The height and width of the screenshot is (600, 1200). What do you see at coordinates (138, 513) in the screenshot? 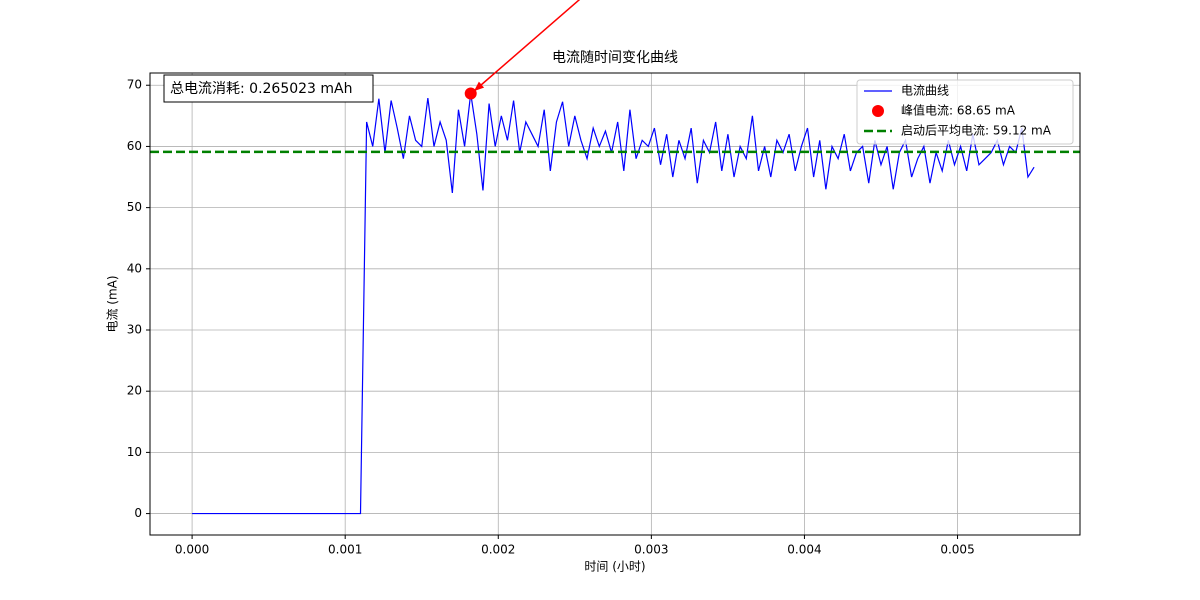
I see `y-tick-label: 0` at bounding box center [138, 513].